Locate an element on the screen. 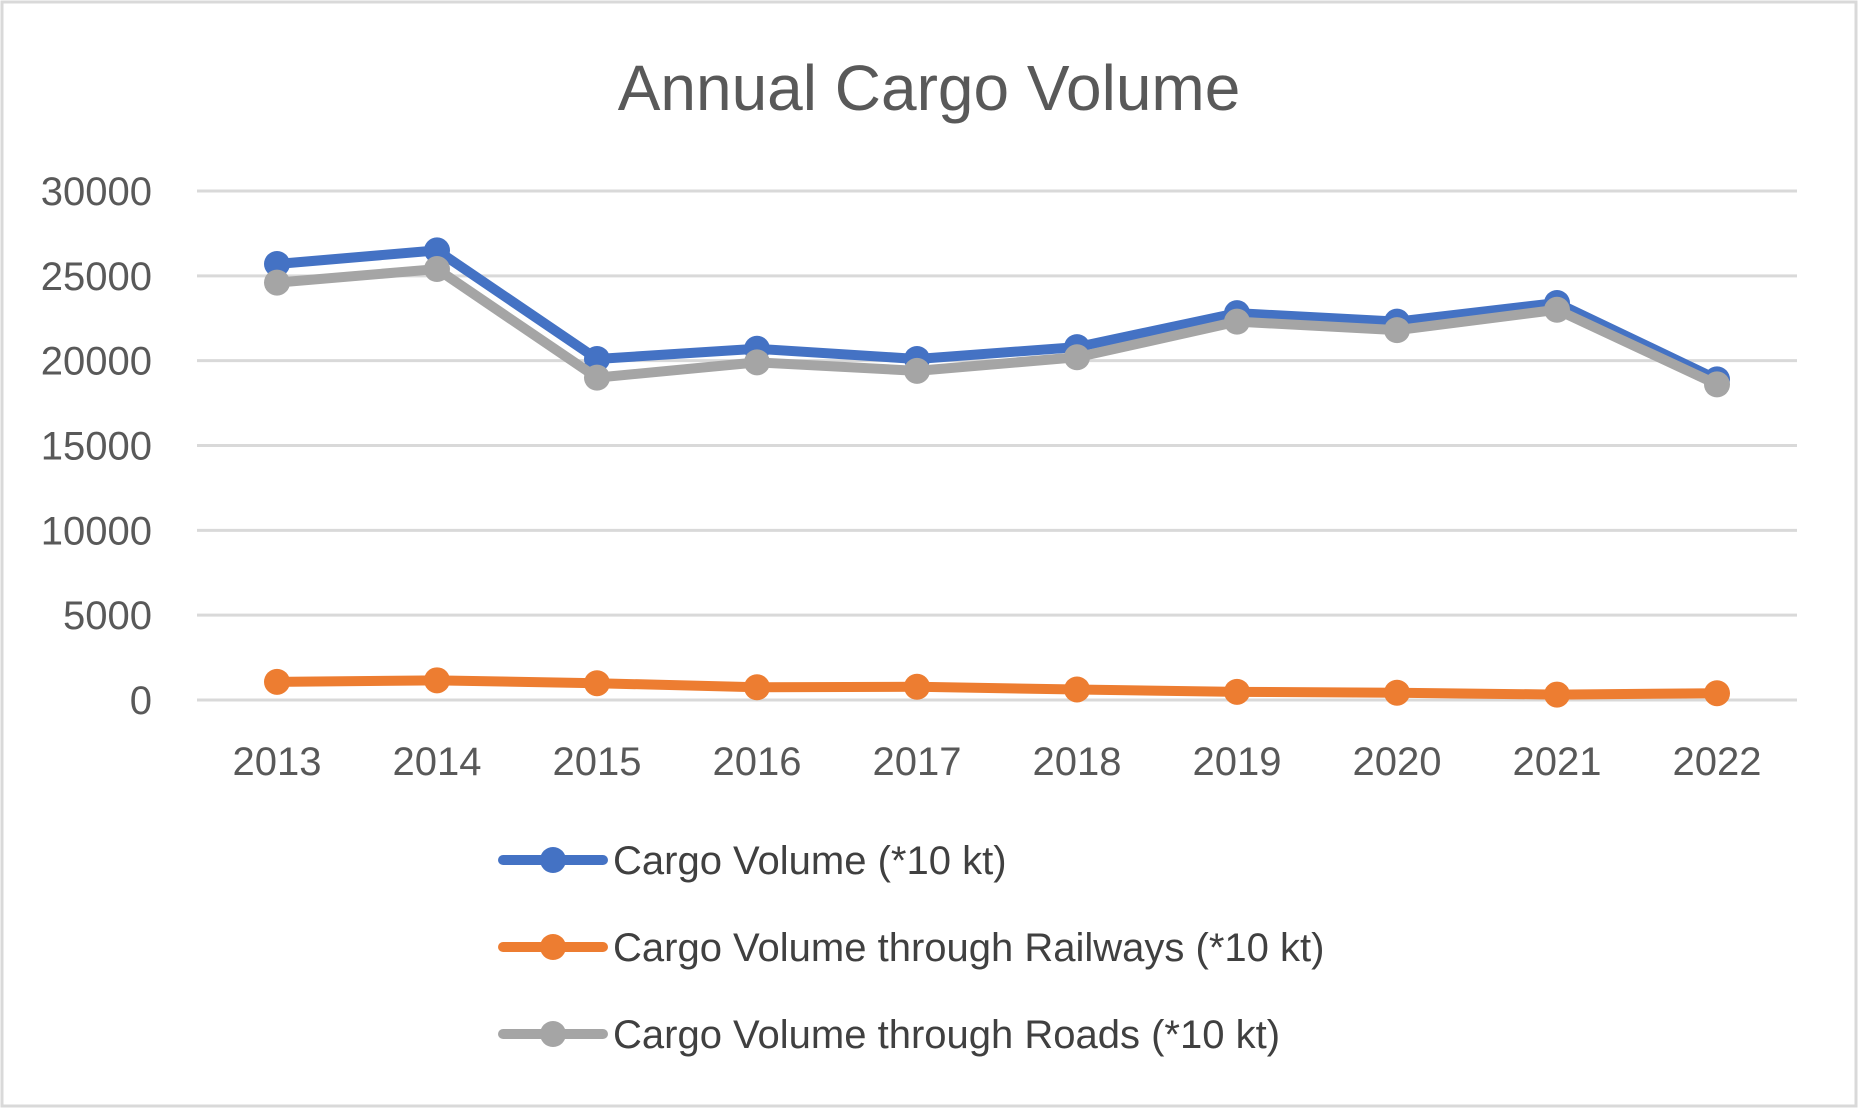  x-tick-label: 2020 is located at coordinates (1397, 762).